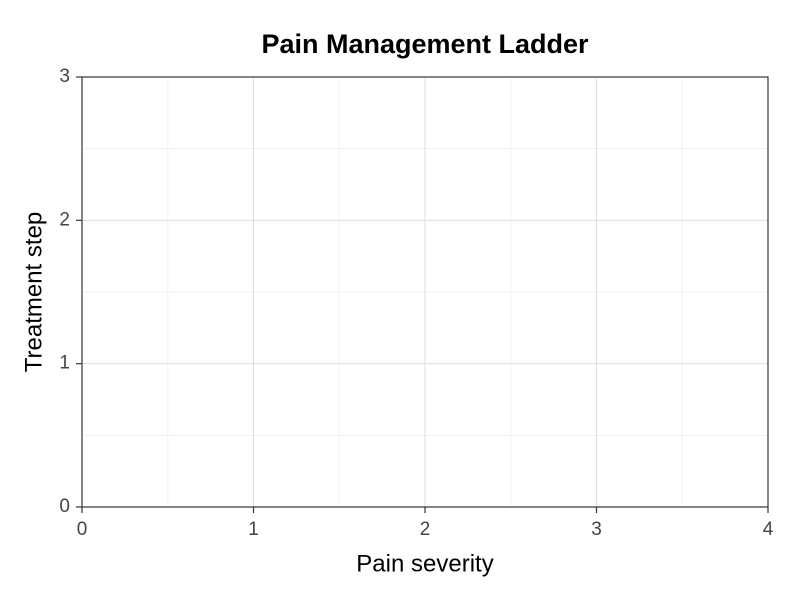  I want to click on x-tick-label: 1, so click(253, 529).